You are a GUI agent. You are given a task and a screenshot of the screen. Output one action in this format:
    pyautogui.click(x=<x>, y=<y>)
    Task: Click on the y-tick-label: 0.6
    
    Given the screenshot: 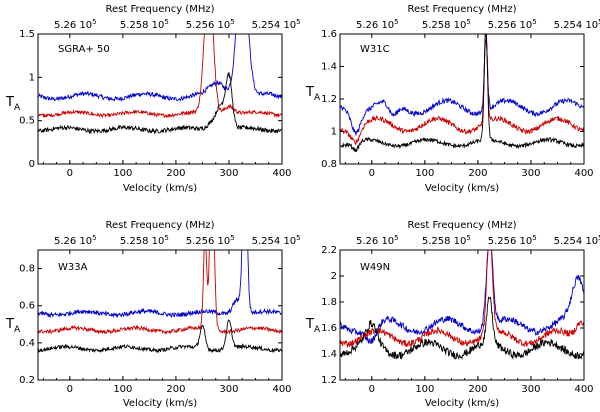 What is the action you would take?
    pyautogui.click(x=27, y=306)
    